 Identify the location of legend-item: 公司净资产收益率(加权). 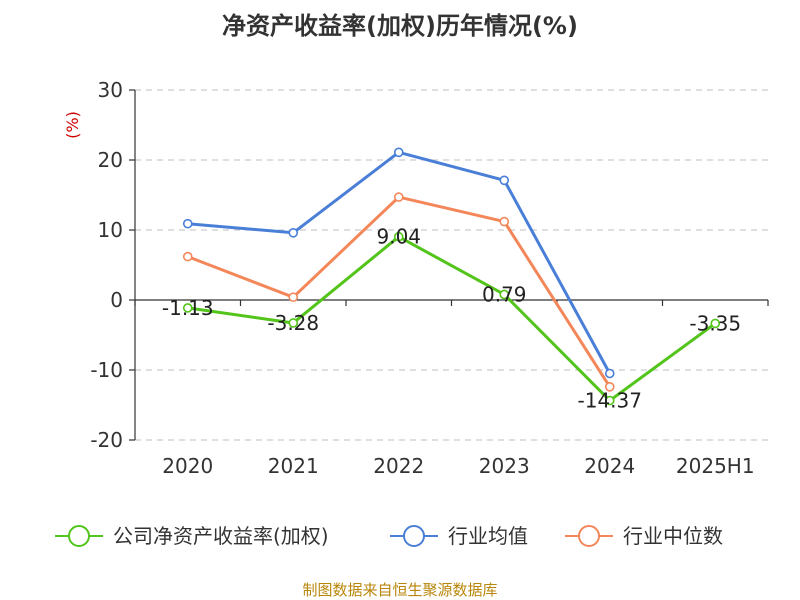
(192, 536).